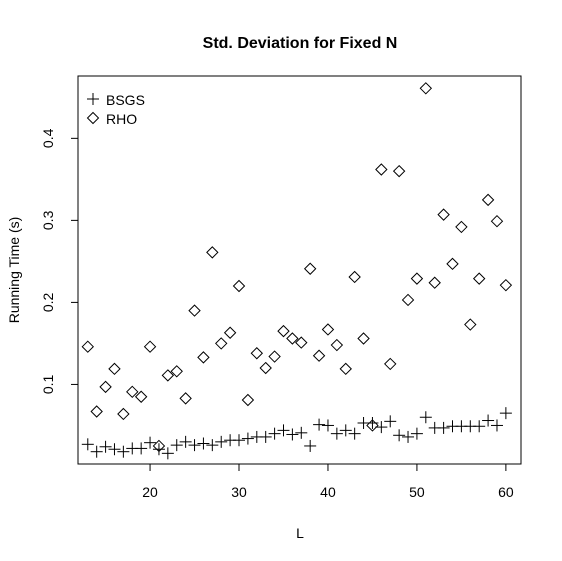 The height and width of the screenshot is (561, 562). I want to click on y-tick-label-1: 0.2, so click(48, 302).